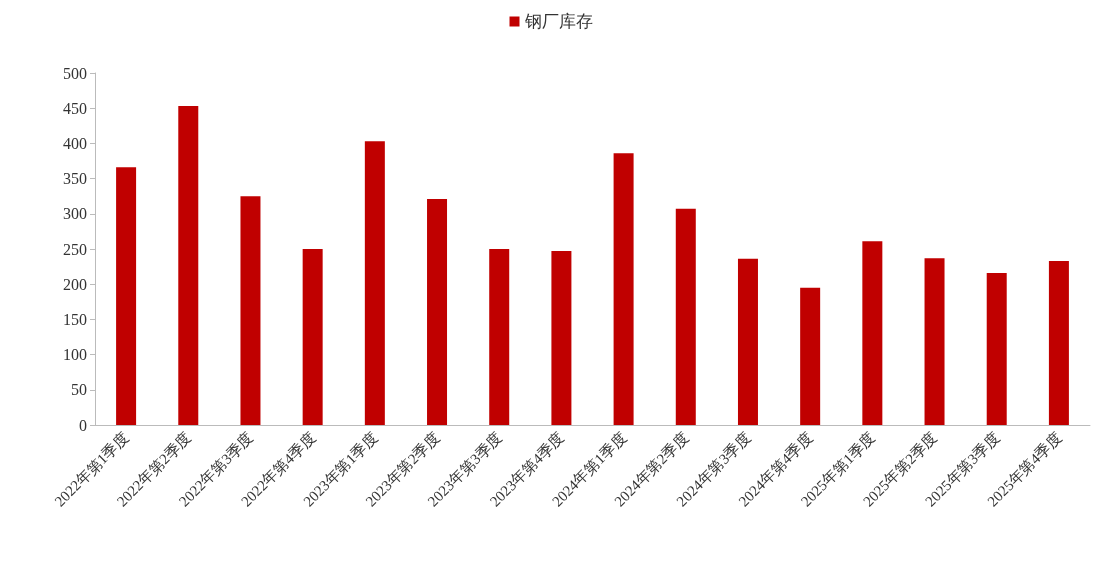 This screenshot has width=1102, height=570. Describe the element at coordinates (75, 355) in the screenshot. I see `y-tick-label: 100` at that location.